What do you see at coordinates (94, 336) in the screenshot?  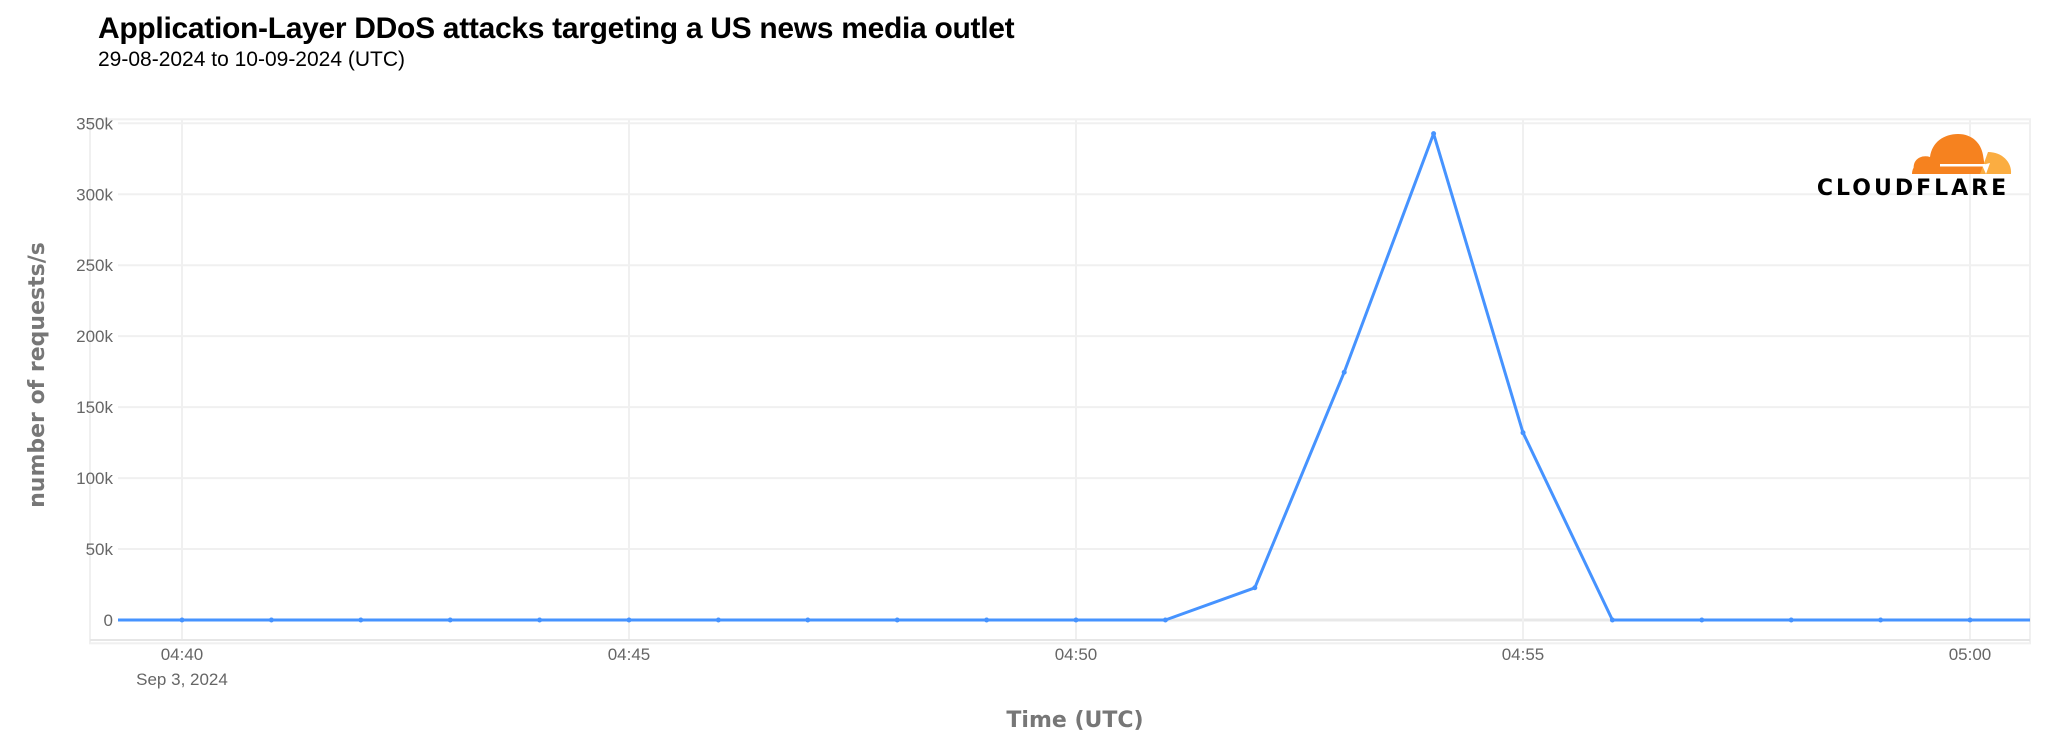 I see `y-tick-label: 200k` at bounding box center [94, 336].